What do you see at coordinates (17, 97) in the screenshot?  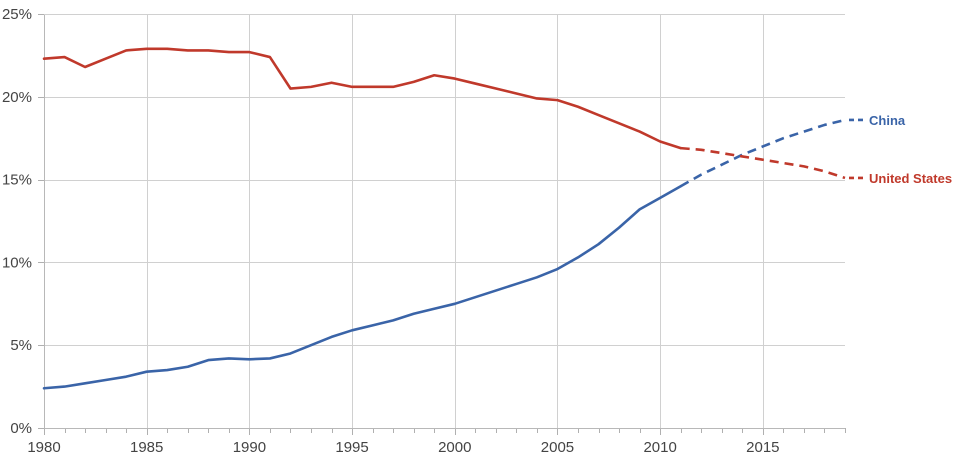 I see `y-axis-tick-label: 20%` at bounding box center [17, 97].